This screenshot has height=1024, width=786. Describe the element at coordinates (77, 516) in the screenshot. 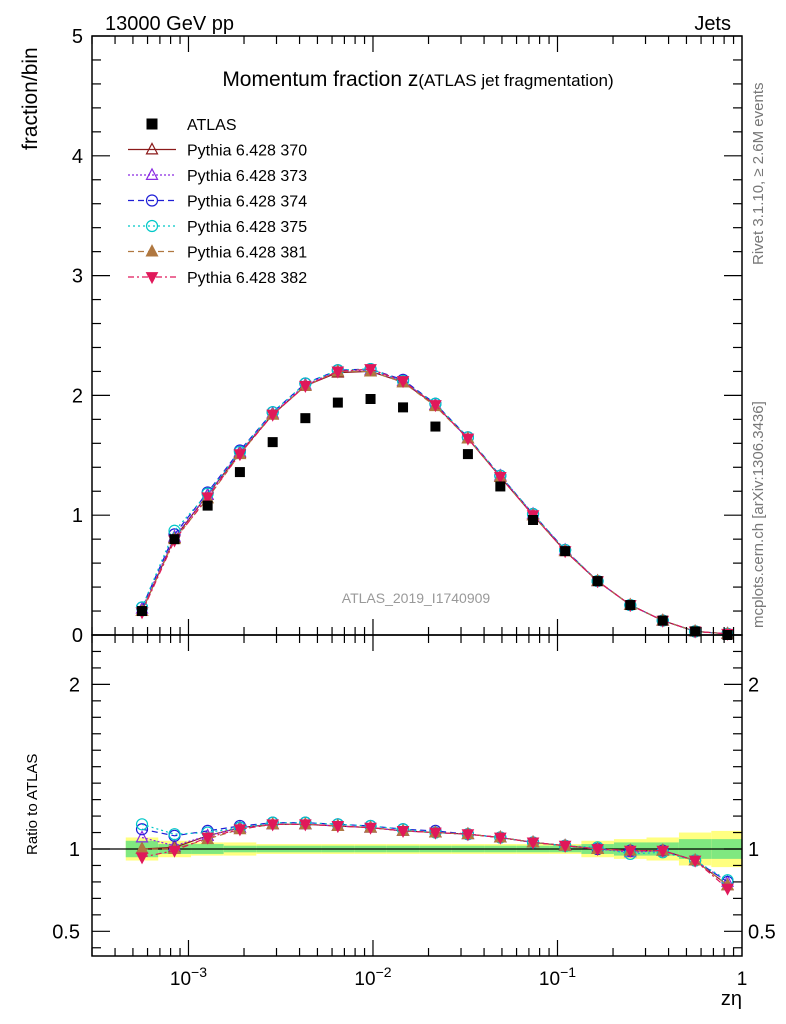

I see `main-y-tick-label: 1` at that location.